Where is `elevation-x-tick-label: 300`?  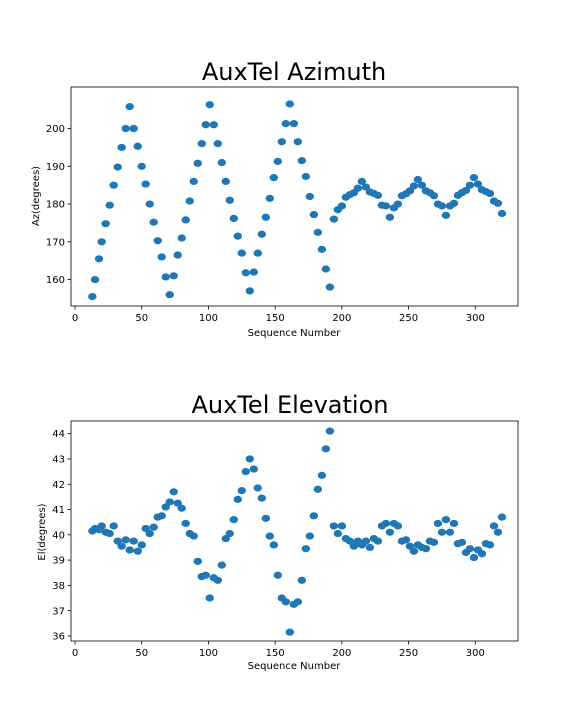 elevation-x-tick-label: 300 is located at coordinates (475, 653).